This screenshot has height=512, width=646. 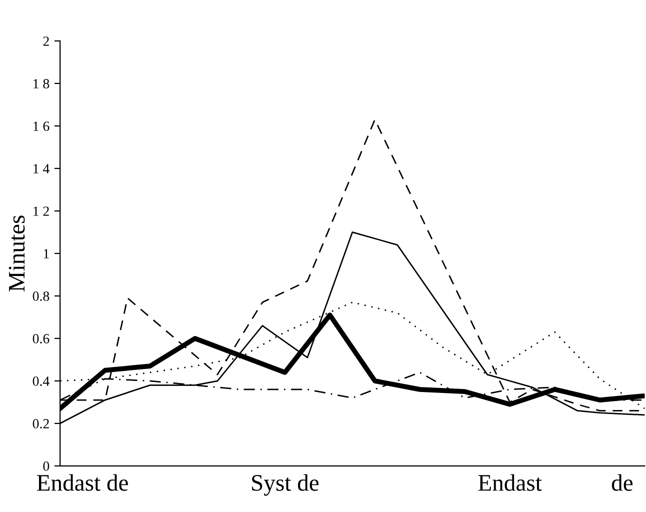 What do you see at coordinates (46, 466) in the screenshot?
I see `y-tick-label: 0` at bounding box center [46, 466].